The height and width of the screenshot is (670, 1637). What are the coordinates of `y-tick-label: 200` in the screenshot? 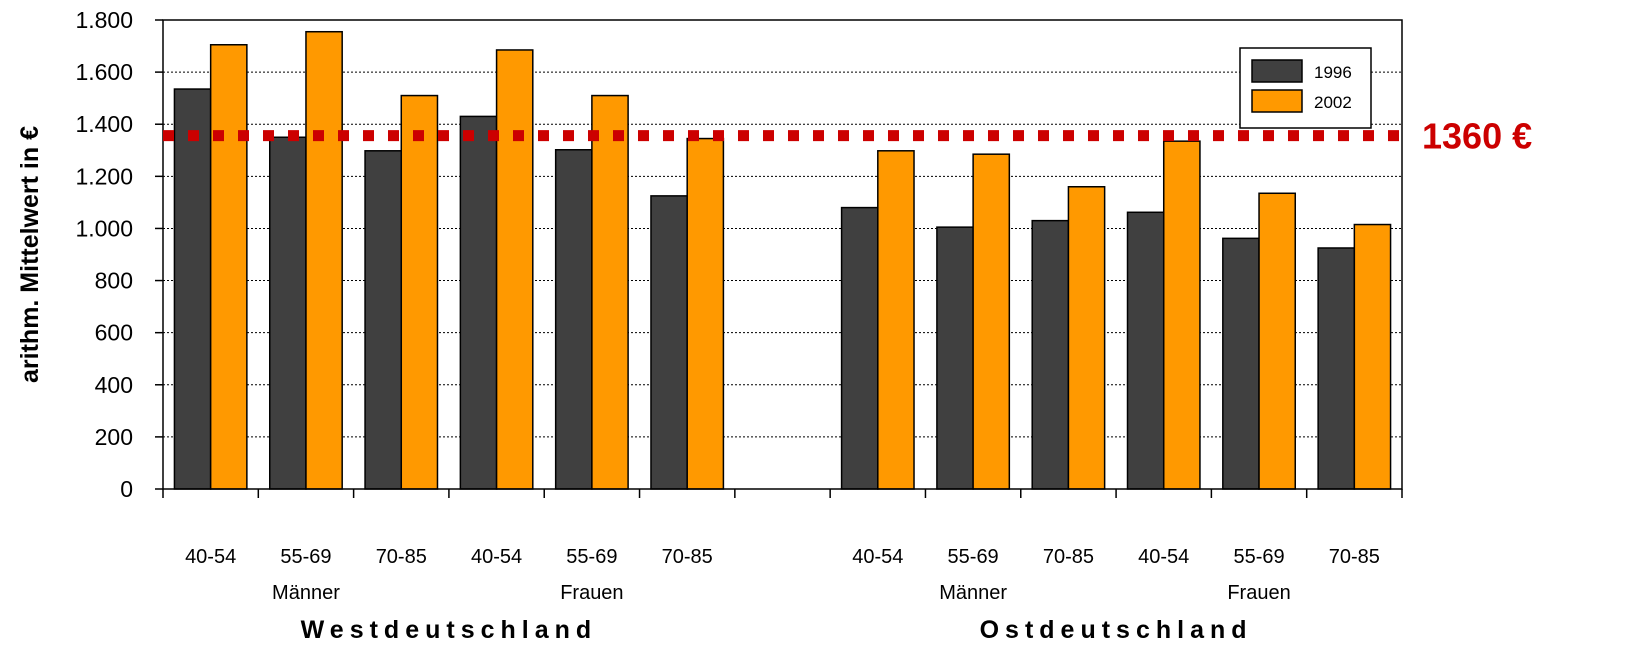 It's located at (114, 437).